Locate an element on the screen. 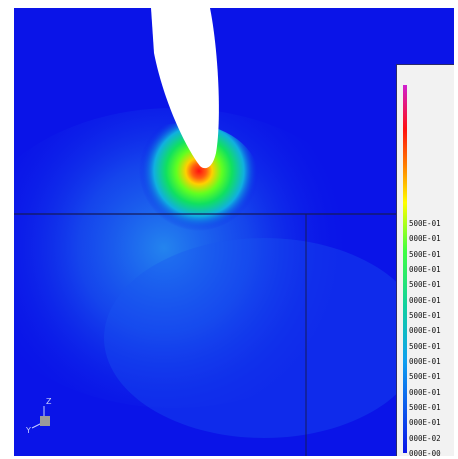 The width and height of the screenshot is (458, 459). axis-triad: Z Y is located at coordinates (44, 414).